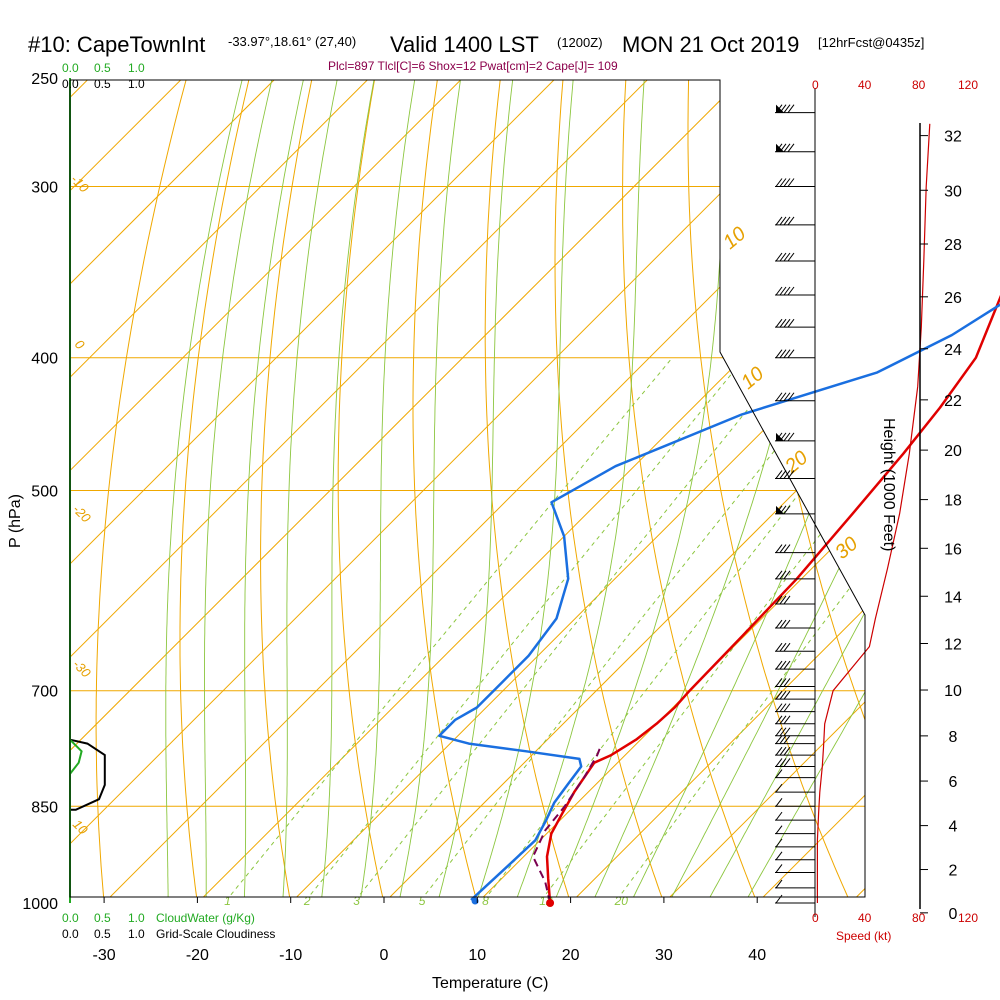 The height and width of the screenshot is (1000, 1000). What do you see at coordinates (87, 774) in the screenshot?
I see `cloudiness-profile` at bounding box center [87, 774].